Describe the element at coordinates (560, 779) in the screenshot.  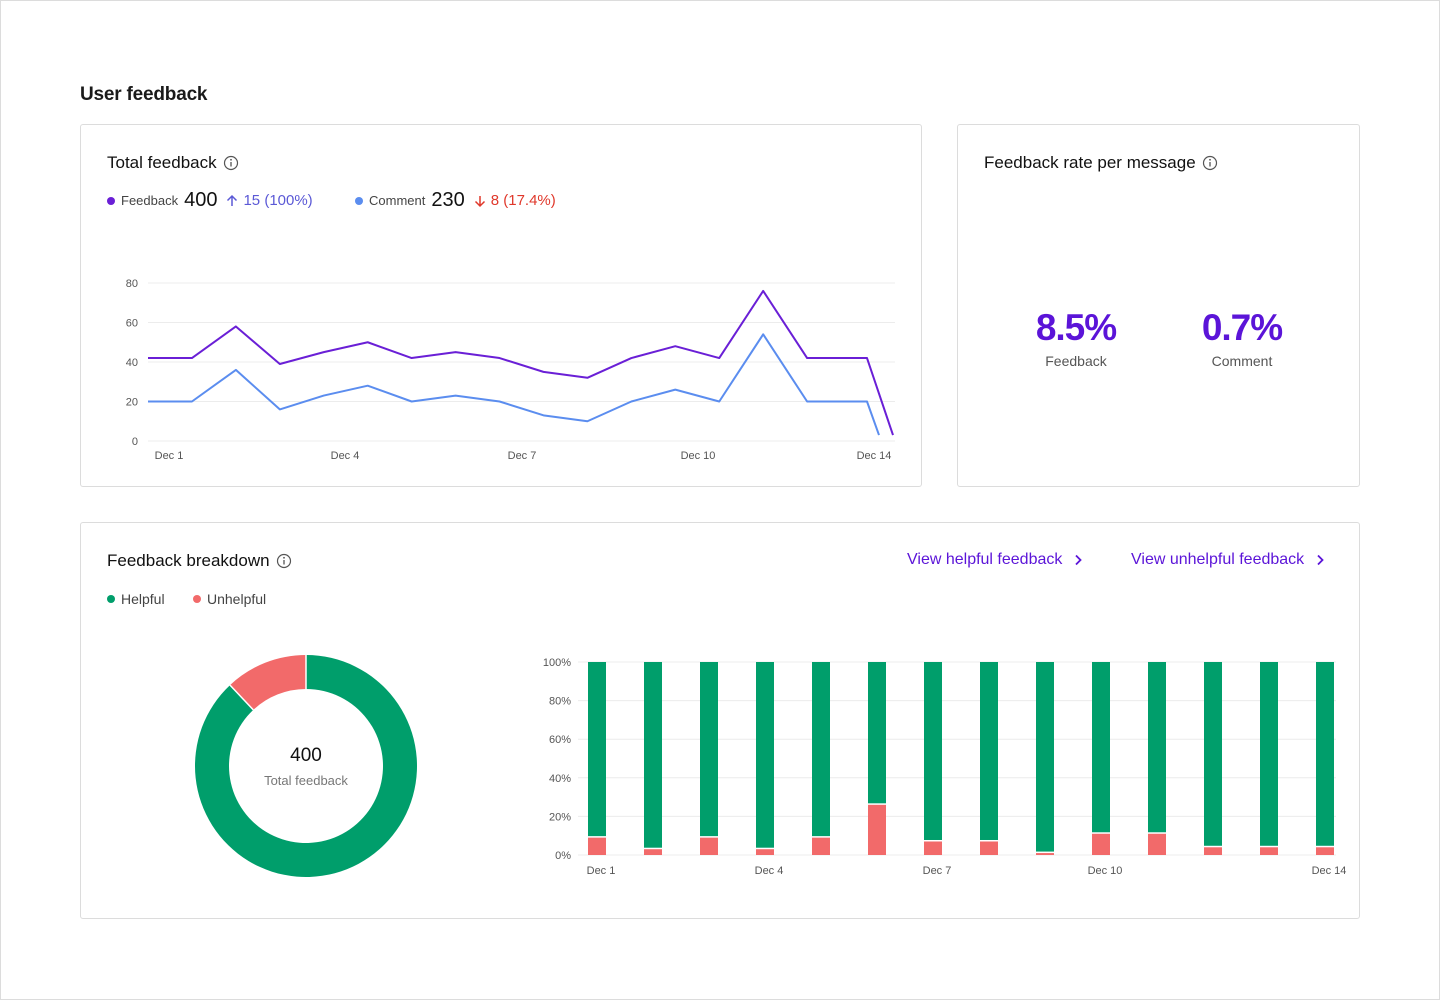
I see `bar-chart-y-tick-label: 40%` at that location.